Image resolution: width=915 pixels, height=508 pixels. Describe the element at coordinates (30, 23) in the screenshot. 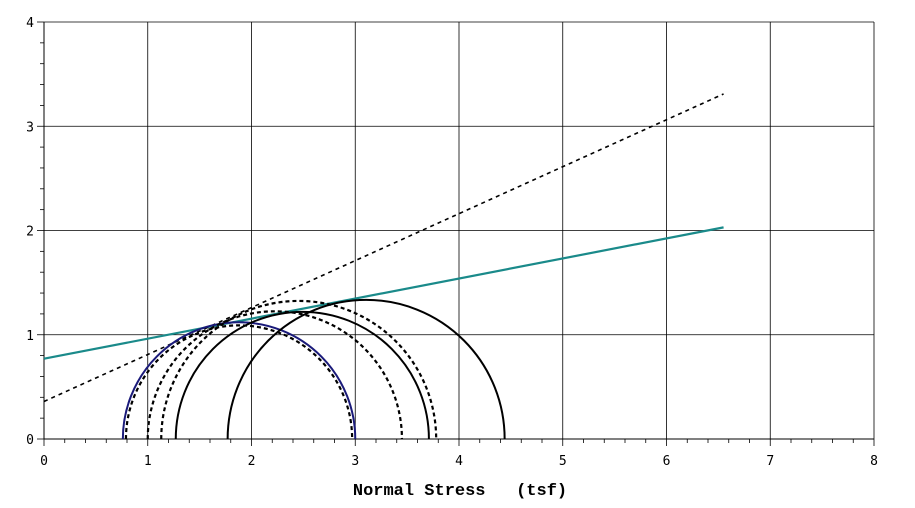

I see `y-tick-label: 4` at that location.